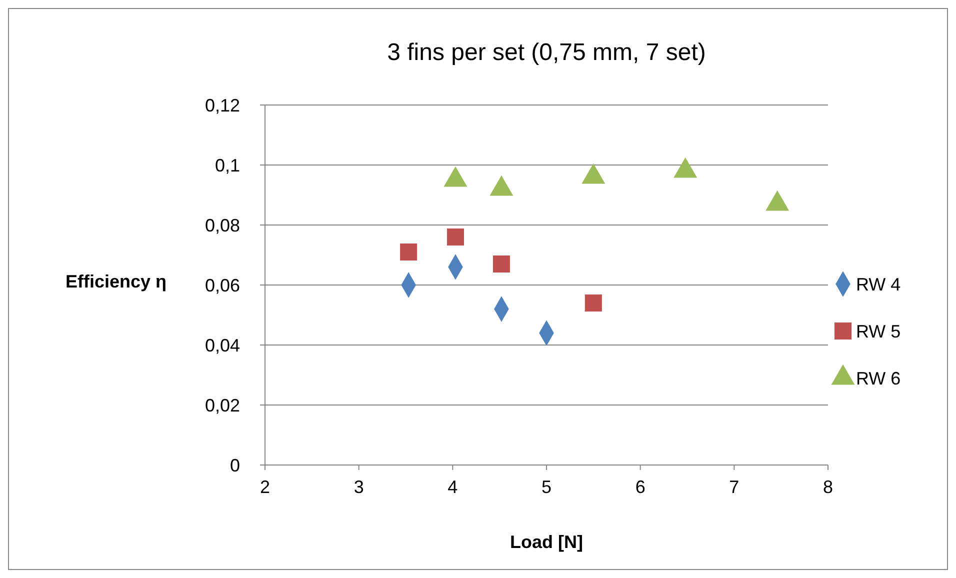 Image resolution: width=956 pixels, height=578 pixels. What do you see at coordinates (546, 487) in the screenshot?
I see `x-tick-label: 5` at bounding box center [546, 487].